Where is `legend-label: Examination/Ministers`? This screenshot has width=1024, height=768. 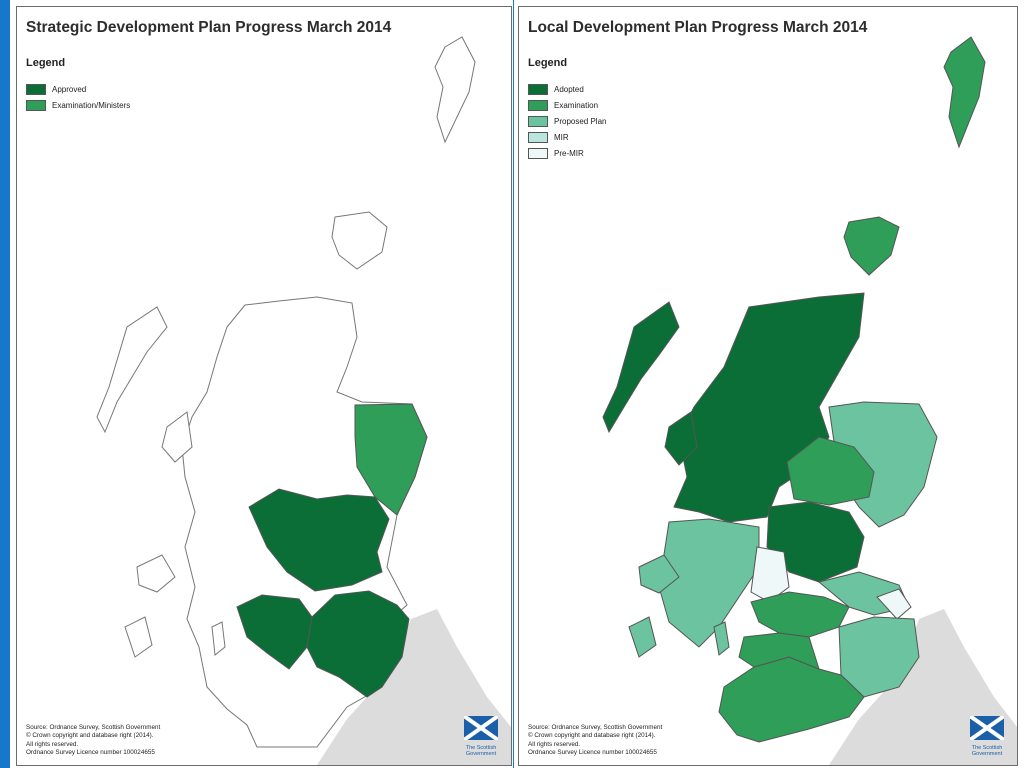
legend-label: Examination/Ministers is located at coordinates (91, 105).